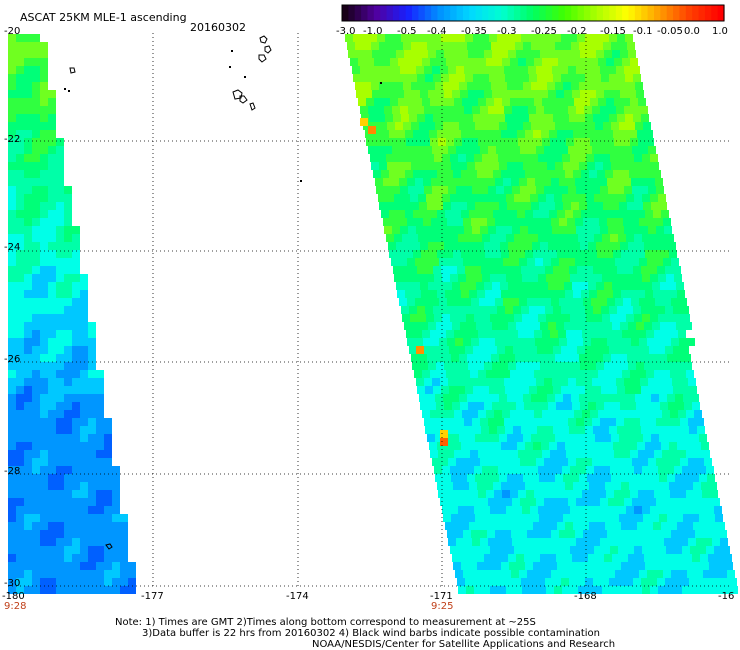 The image size is (740, 650). I want to click on colorbar-swatch, so click(721, 13).